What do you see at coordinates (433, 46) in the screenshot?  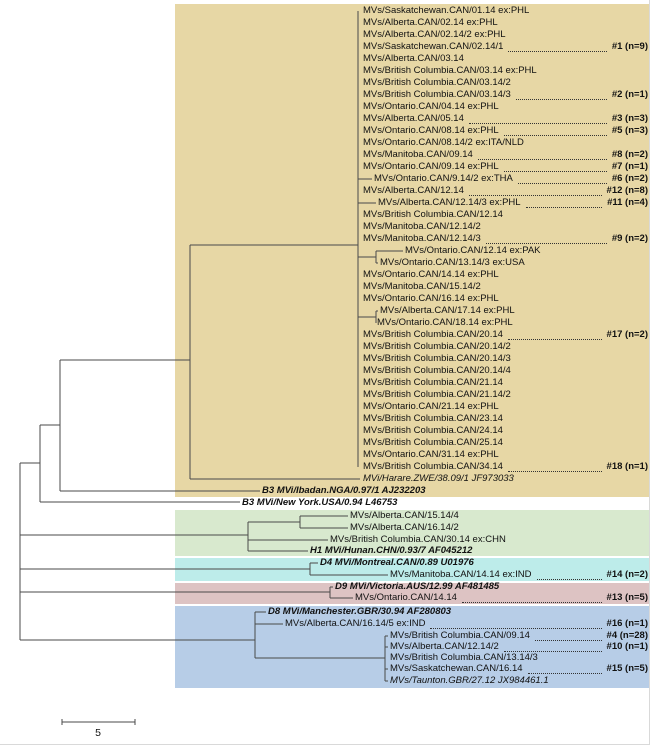 I see `taxon-label: MVs/Saskatchewan.CAN/02.14/1` at bounding box center [433, 46].